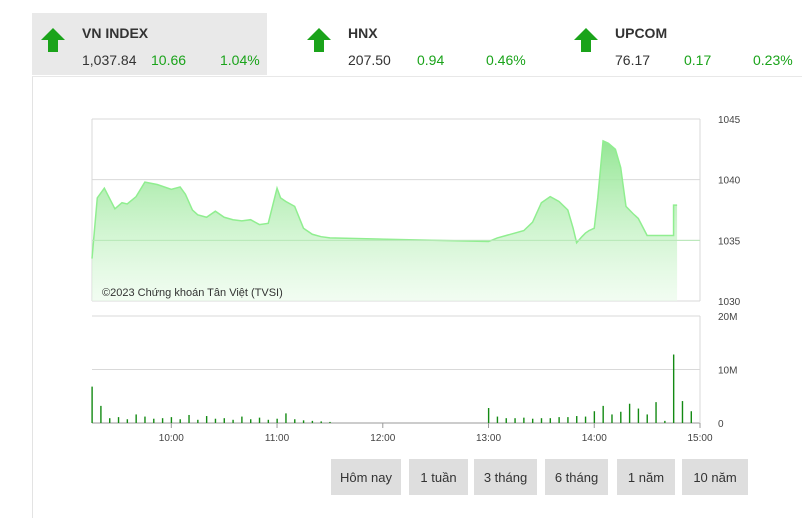 The height and width of the screenshot is (518, 802). Describe the element at coordinates (576, 477) in the screenshot. I see `range-button: 6 tháng` at that location.